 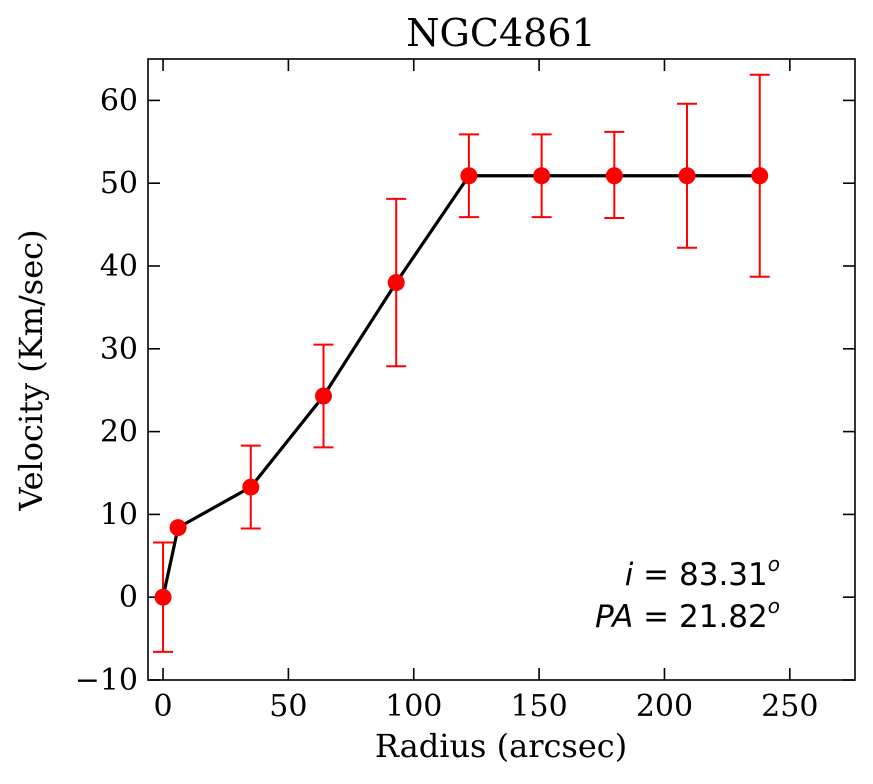 What do you see at coordinates (106, 680) in the screenshot?
I see `y-tick-label: −10` at bounding box center [106, 680].